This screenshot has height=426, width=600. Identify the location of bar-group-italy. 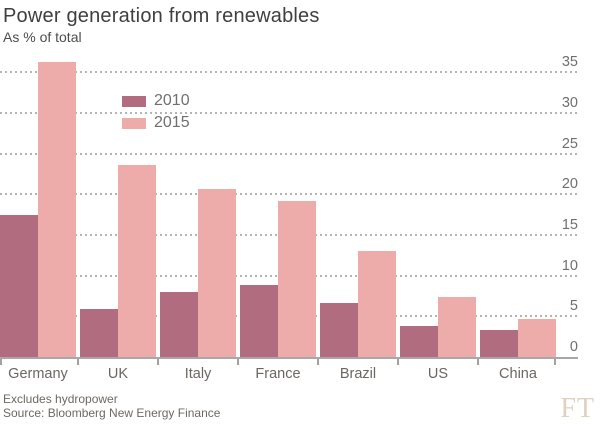
(198, 204).